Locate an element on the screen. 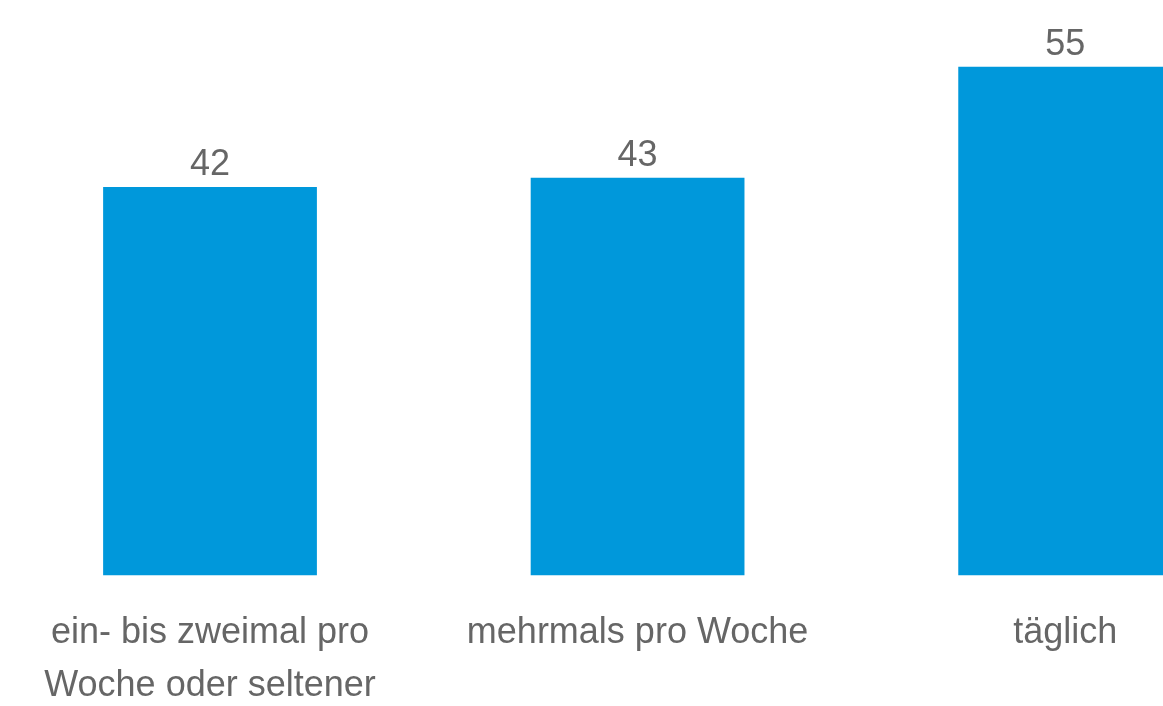 The width and height of the screenshot is (1163, 706). data-label: 42 is located at coordinates (210, 162).